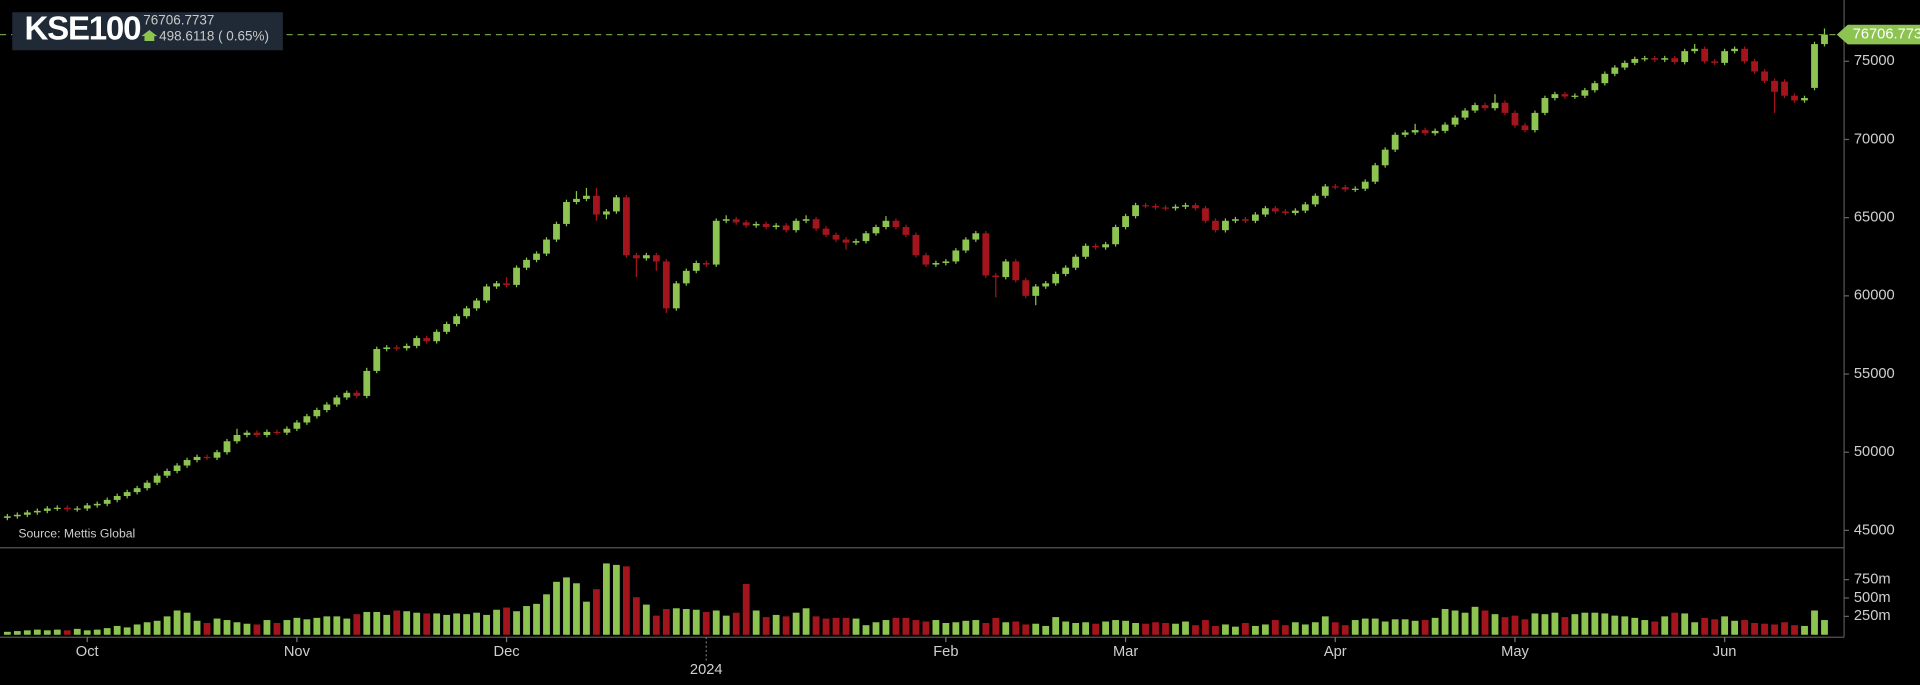 Image resolution: width=1920 pixels, height=685 pixels. What do you see at coordinates (1874, 218) in the screenshot?
I see `y-tick-label: 65000` at bounding box center [1874, 218].